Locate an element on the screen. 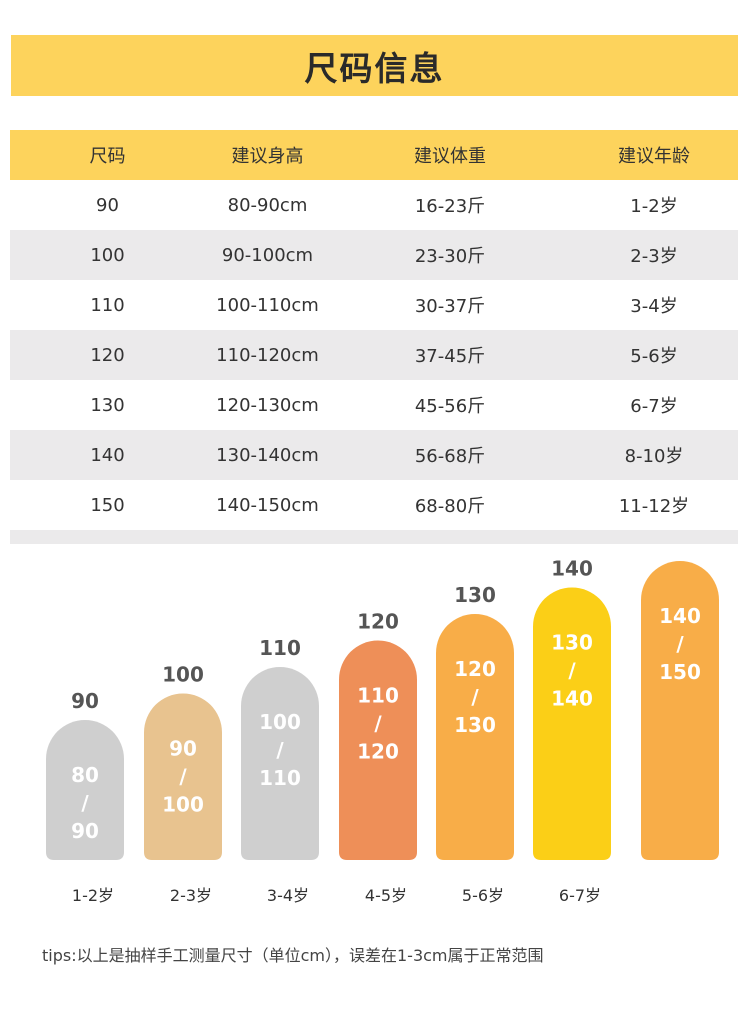  header-size: 尺码 is located at coordinates (107, 156).